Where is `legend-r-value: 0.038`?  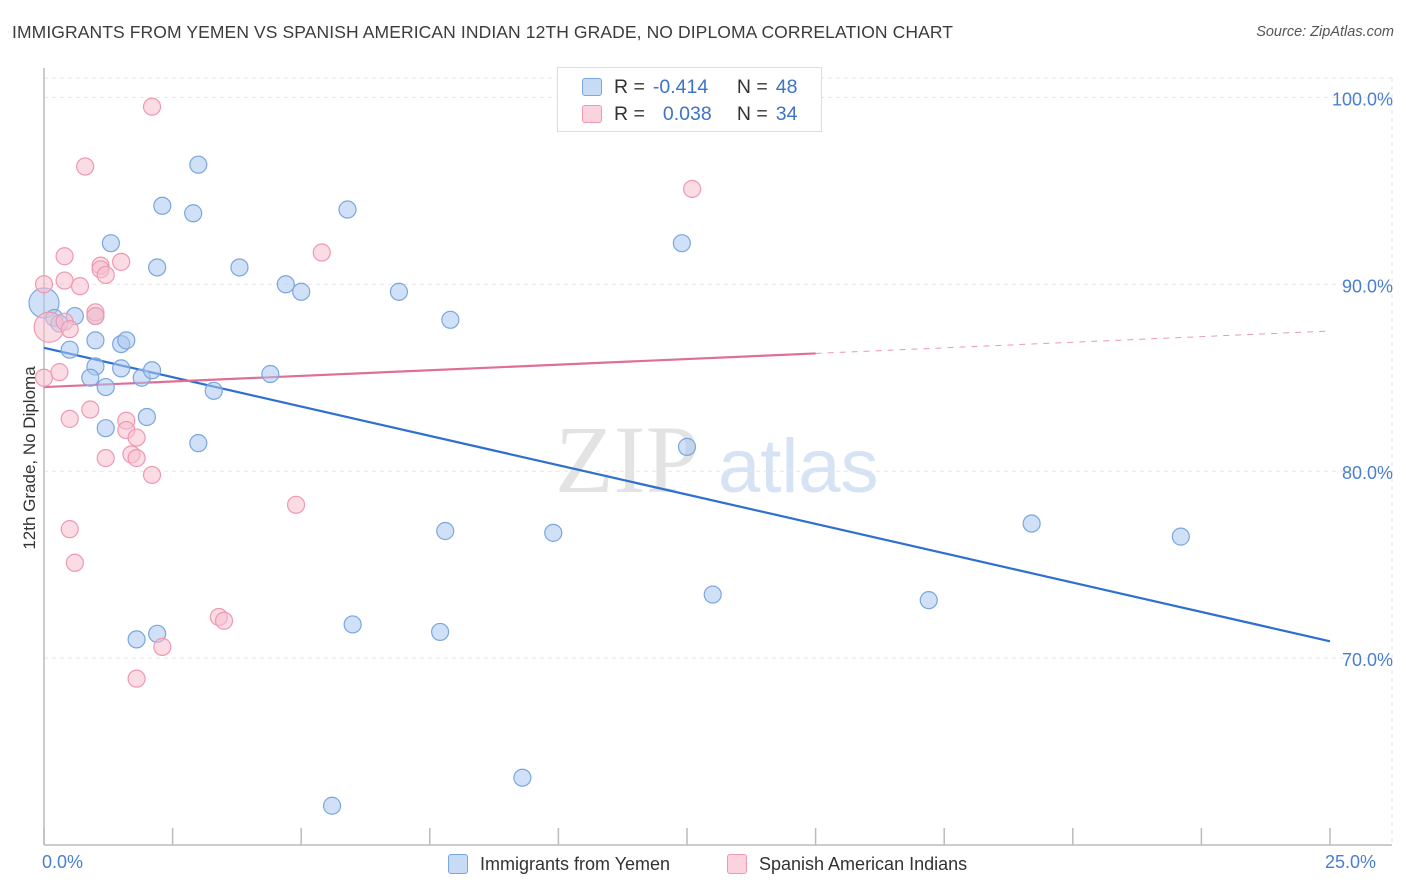 legend-r-value: 0.038 is located at coordinates (687, 113).